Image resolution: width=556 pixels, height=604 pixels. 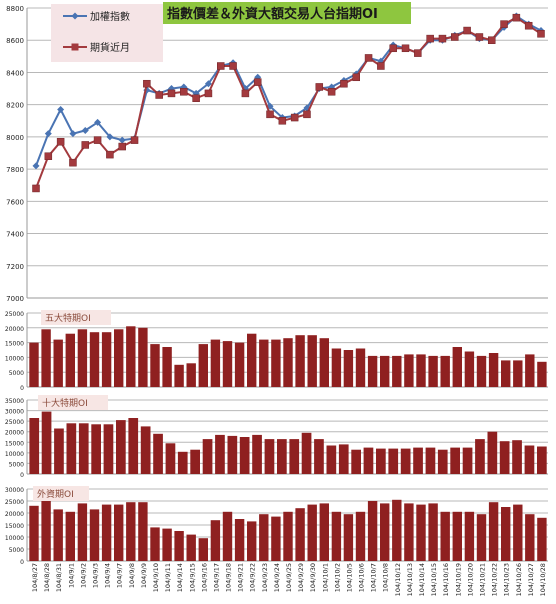 What do you see at coordinates (120, 575) in the screenshot?
I see `x-tick-label: 104/9/7` at bounding box center [120, 575].